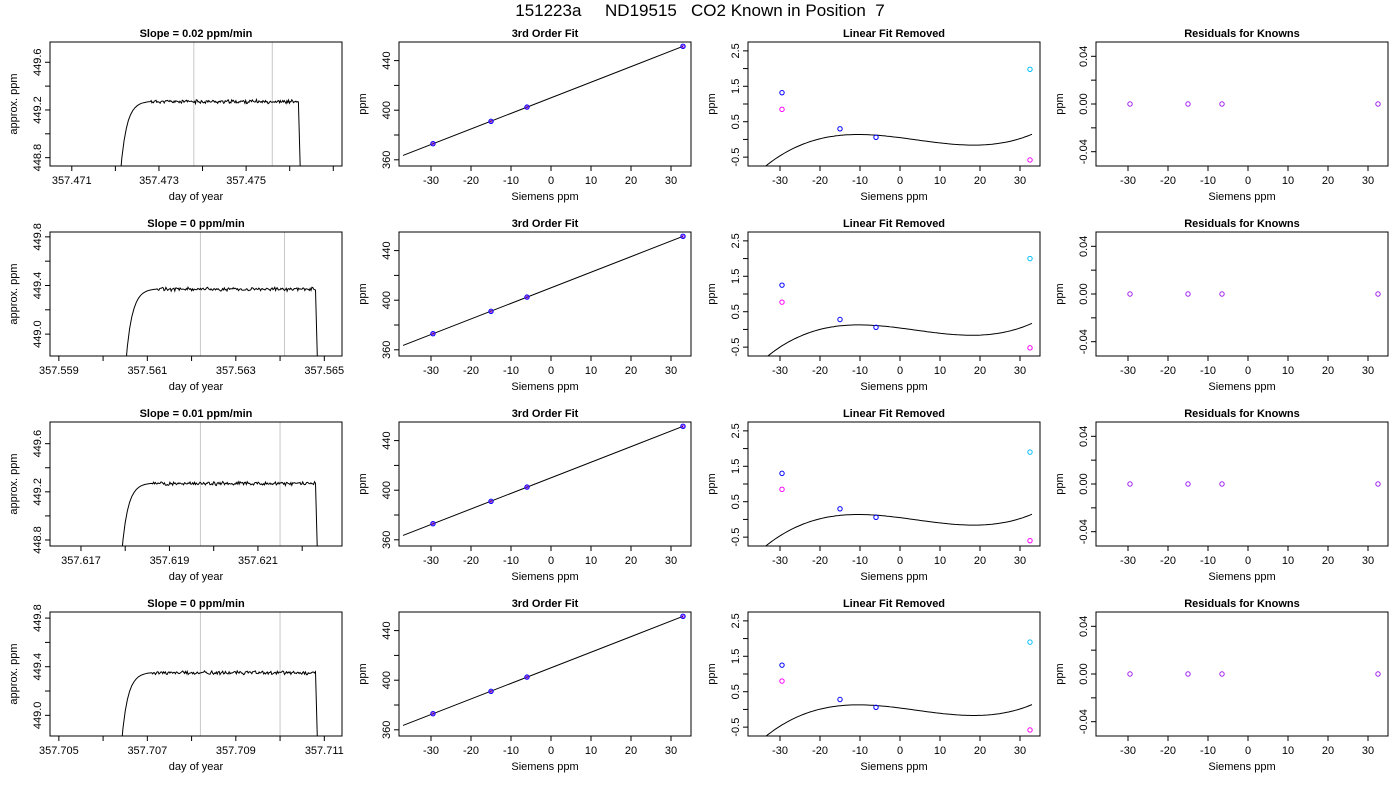 This screenshot has width=1400, height=800. What do you see at coordinates (736, 656) in the screenshot?
I see `y-tick-label: 1.5` at bounding box center [736, 656].